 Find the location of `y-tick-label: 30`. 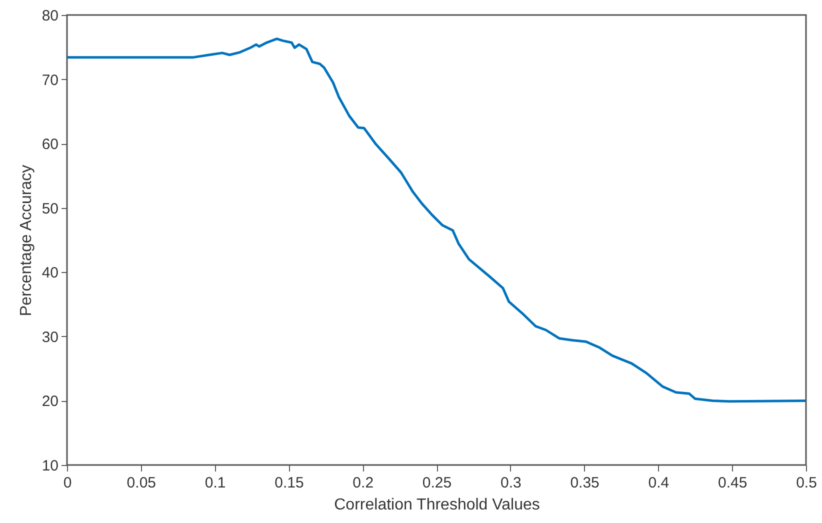

y-tick-label: 30 is located at coordinates (50, 337).